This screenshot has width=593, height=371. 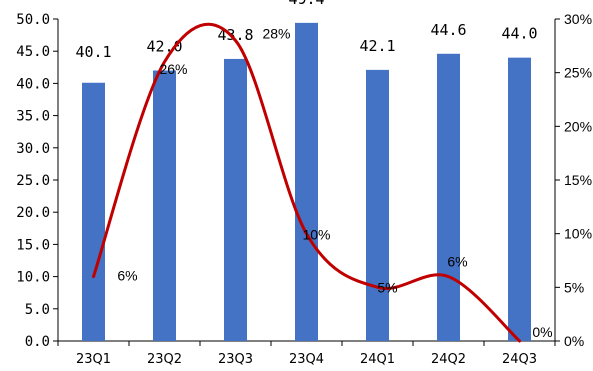 What do you see at coordinates (574, 287) in the screenshot?
I see `right-tick-label: 5%` at bounding box center [574, 287].